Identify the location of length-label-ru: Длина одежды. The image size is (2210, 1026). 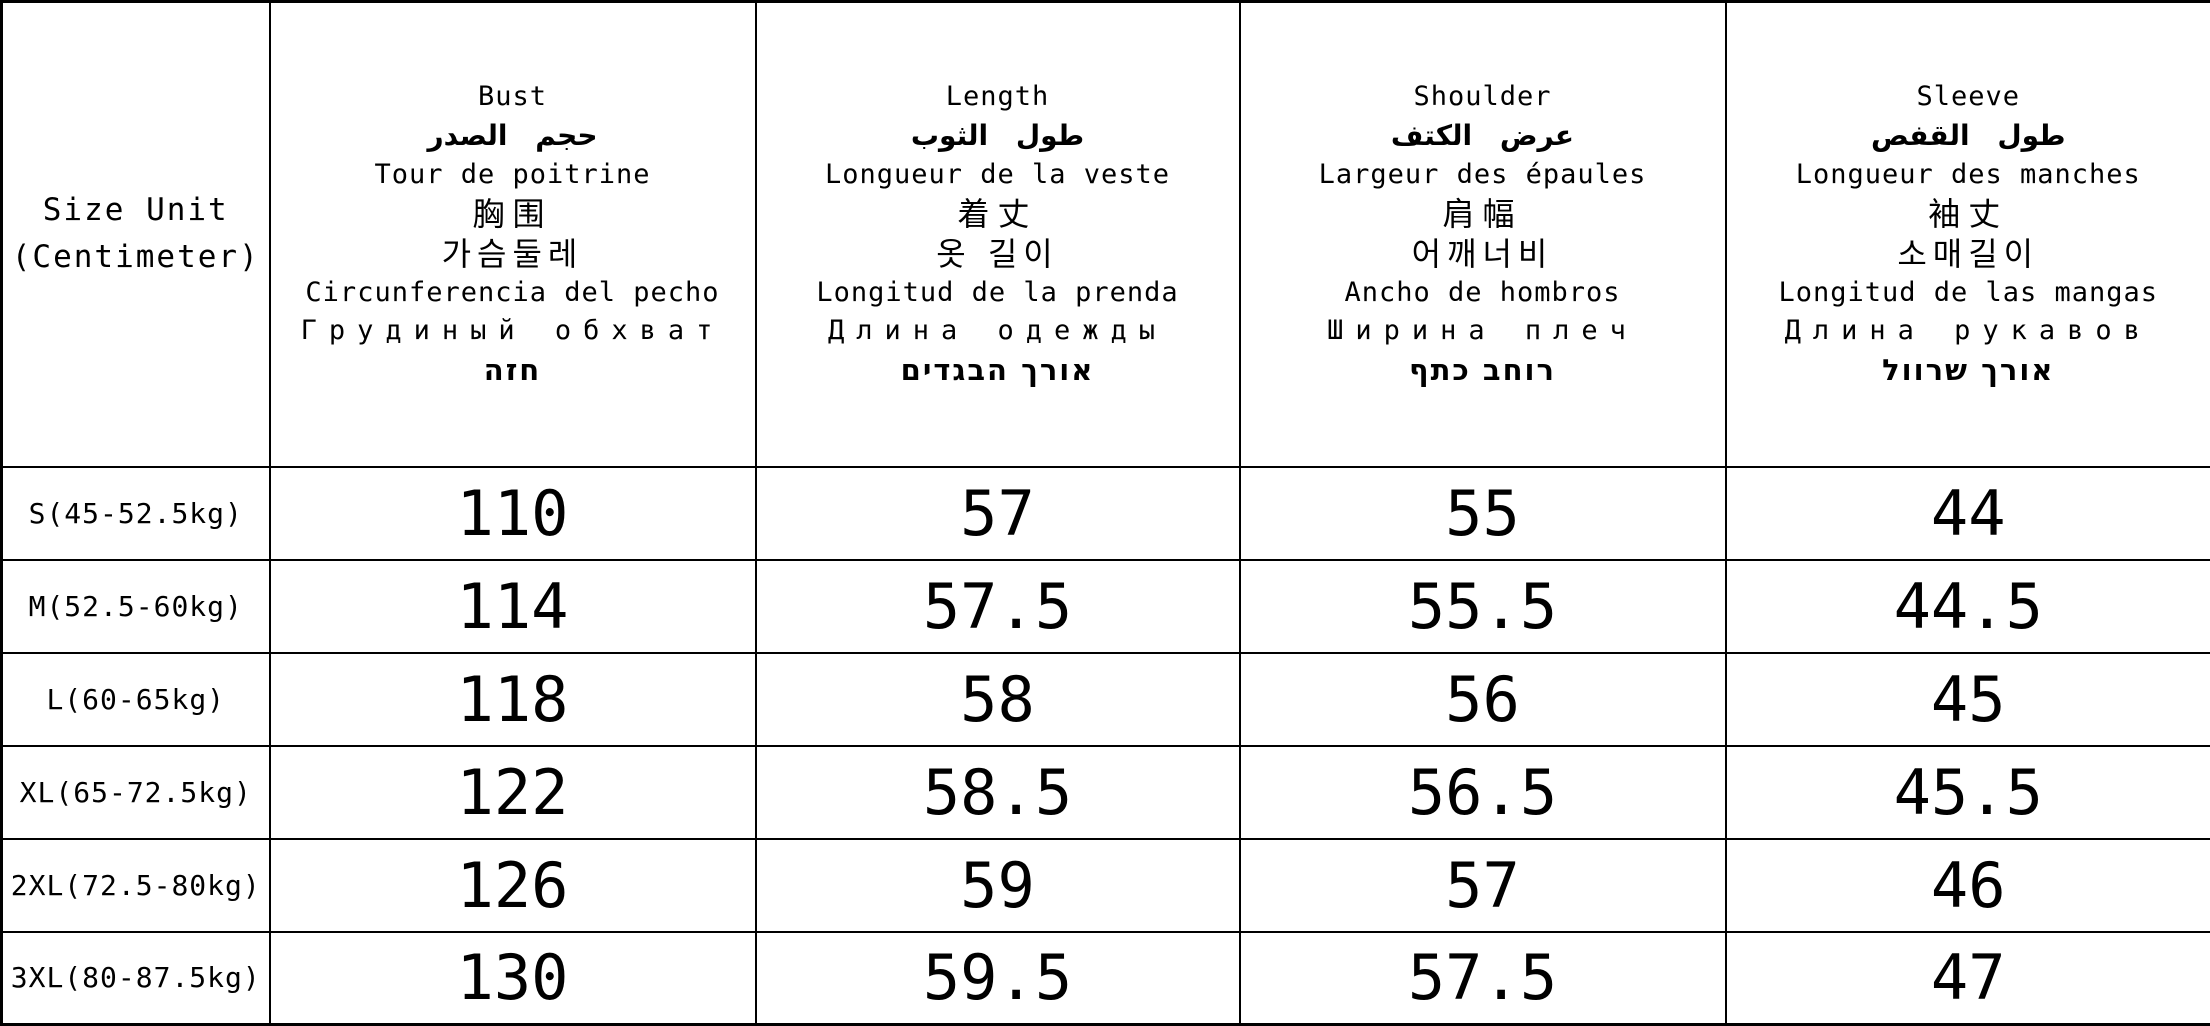
(998, 331).